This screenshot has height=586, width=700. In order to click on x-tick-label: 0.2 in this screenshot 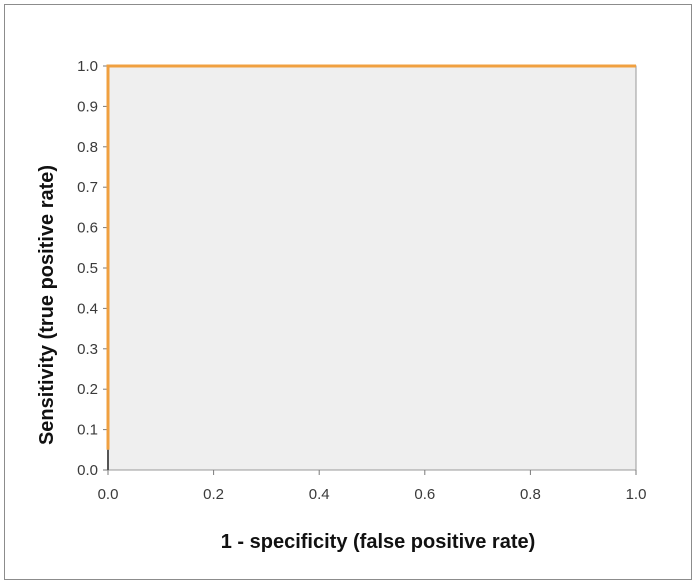, I will do `click(213, 494)`.